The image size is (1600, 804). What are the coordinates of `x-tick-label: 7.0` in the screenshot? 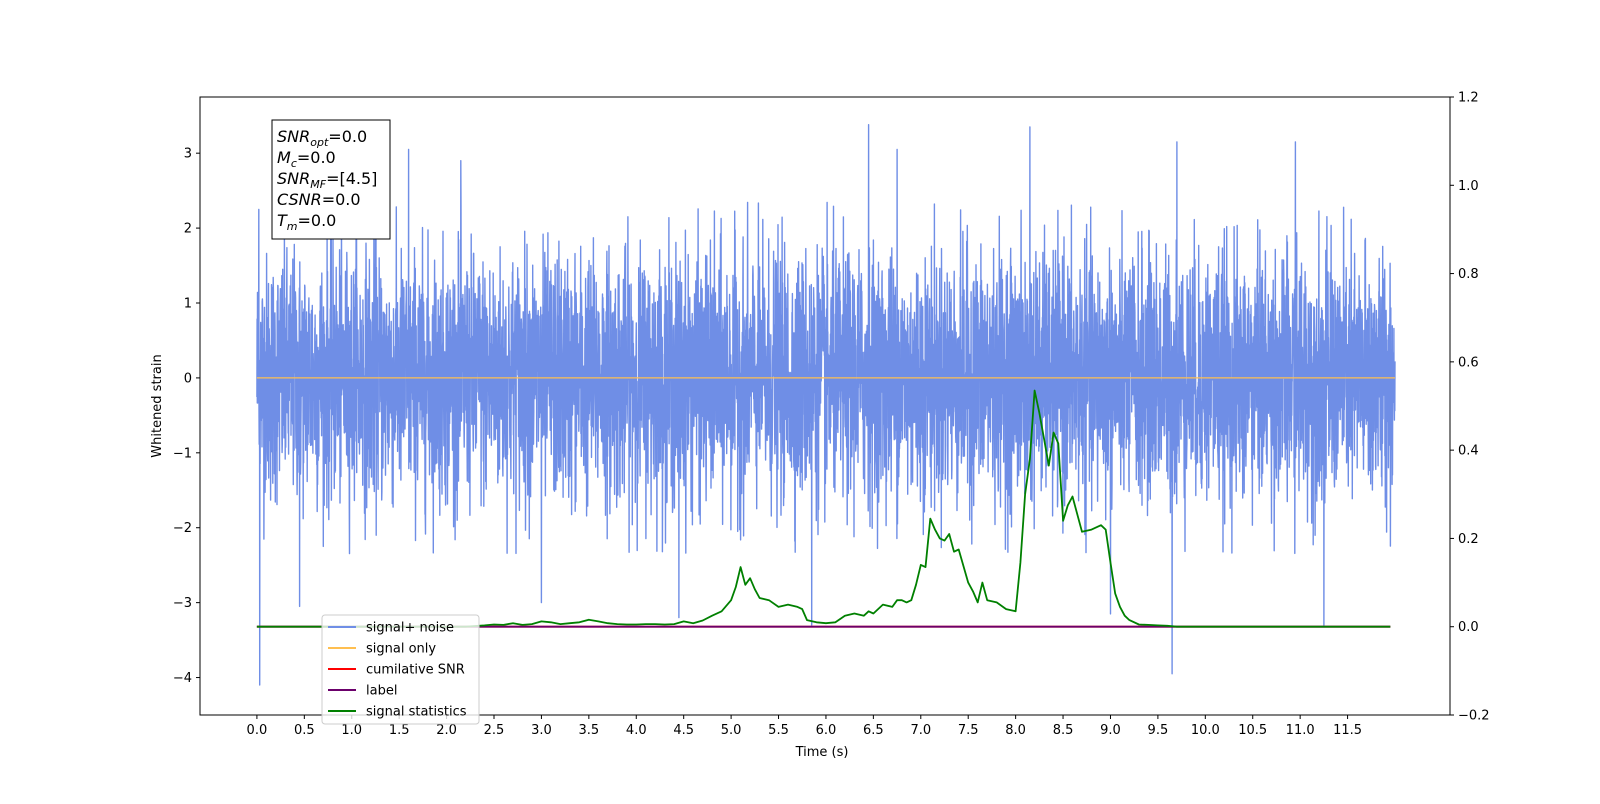 It's located at (920, 730).